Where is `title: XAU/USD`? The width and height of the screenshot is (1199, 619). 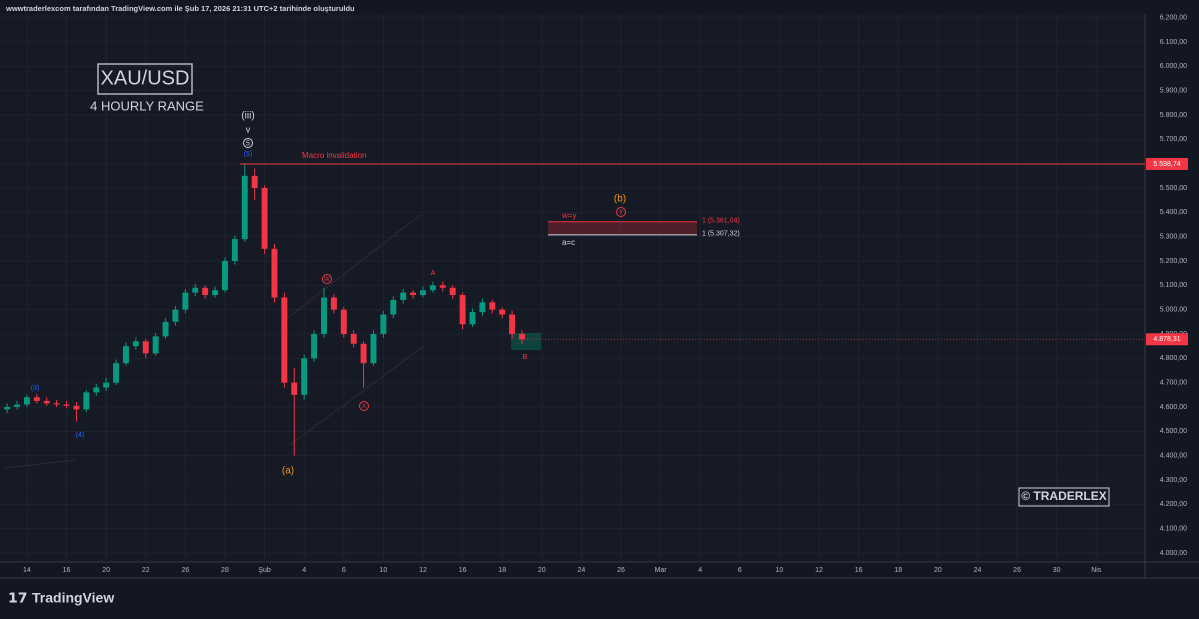 title: XAU/USD is located at coordinates (145, 78).